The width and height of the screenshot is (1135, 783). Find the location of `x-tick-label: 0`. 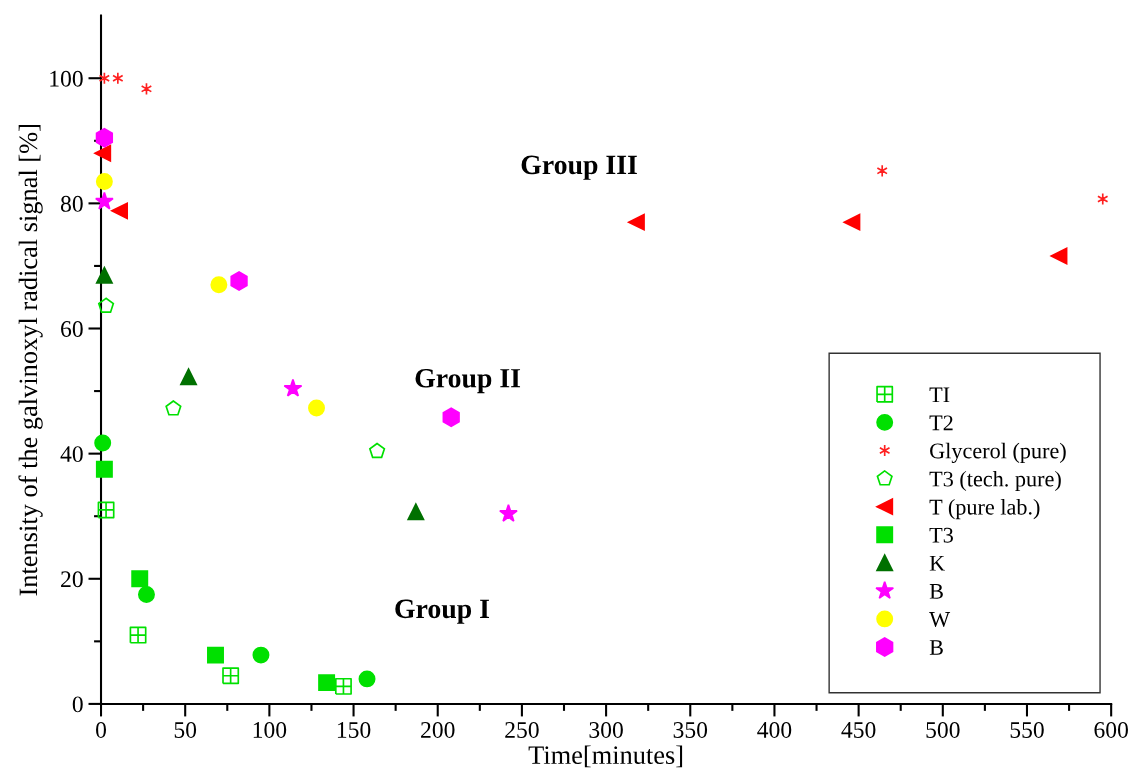

x-tick-label: 0 is located at coordinates (101, 729).